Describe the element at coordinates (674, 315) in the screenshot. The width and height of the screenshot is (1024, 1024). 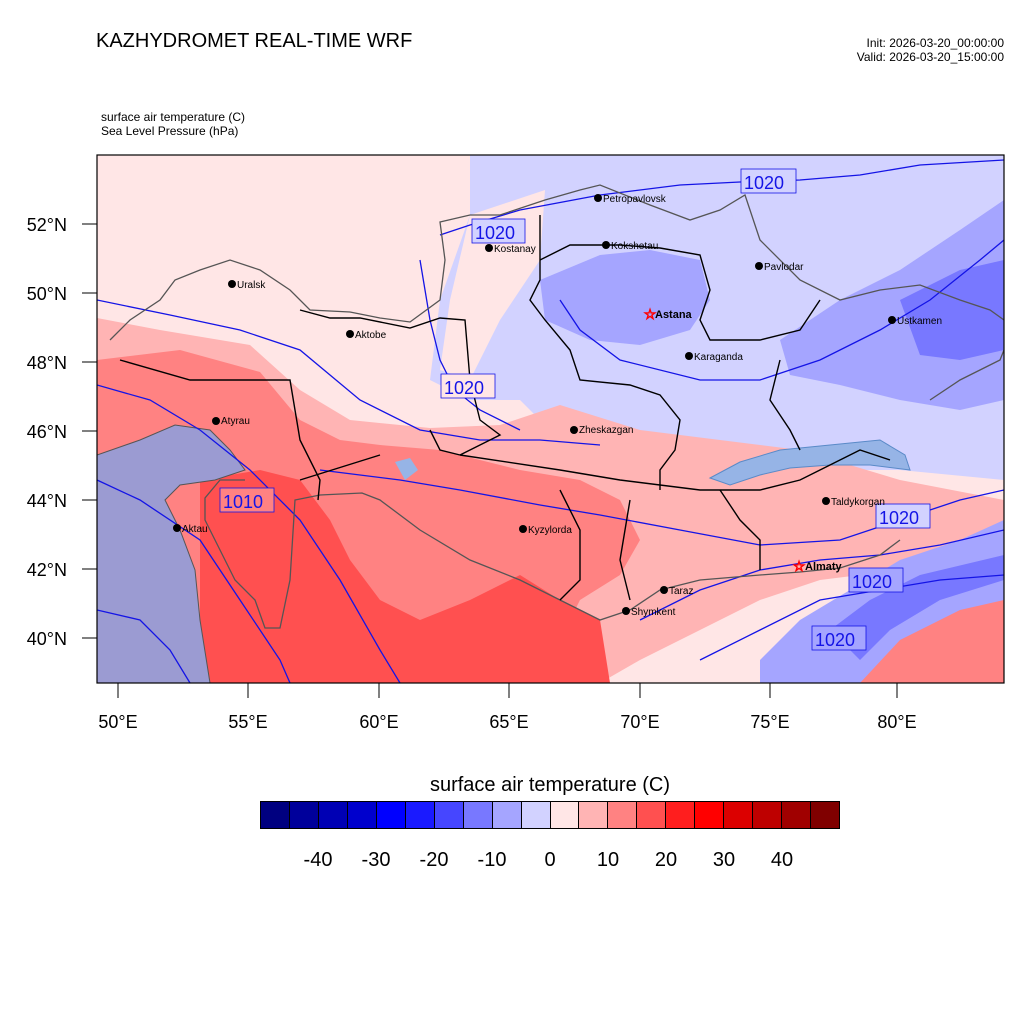
I see `svg-text: Astana` at that location.